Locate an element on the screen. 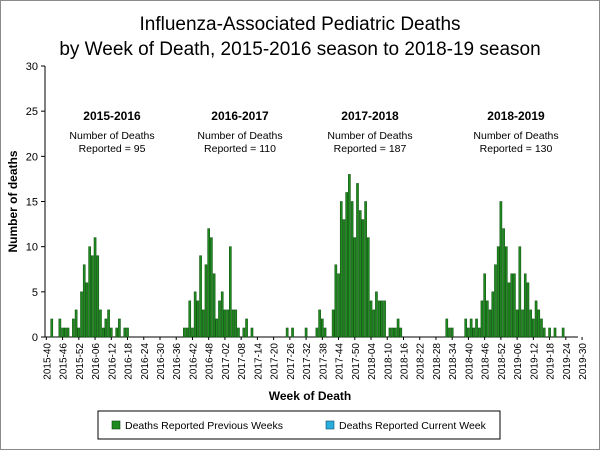  y-tick-label: 5 is located at coordinates (35, 293).